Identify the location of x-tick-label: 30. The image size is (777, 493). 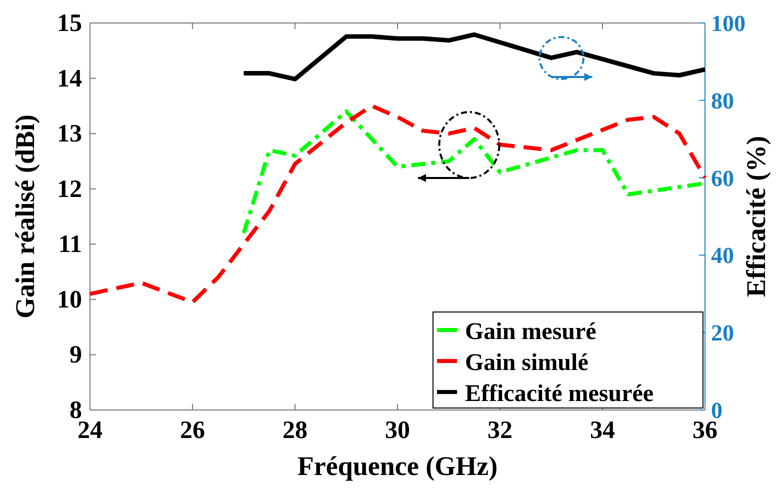
(397, 430).